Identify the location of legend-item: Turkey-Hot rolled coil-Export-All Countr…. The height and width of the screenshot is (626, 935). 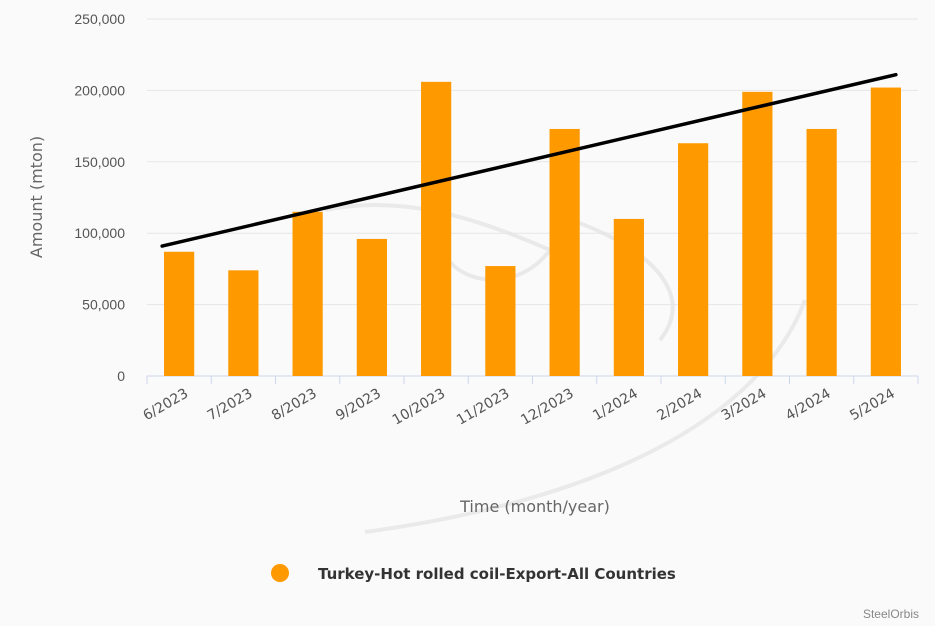
(473, 573).